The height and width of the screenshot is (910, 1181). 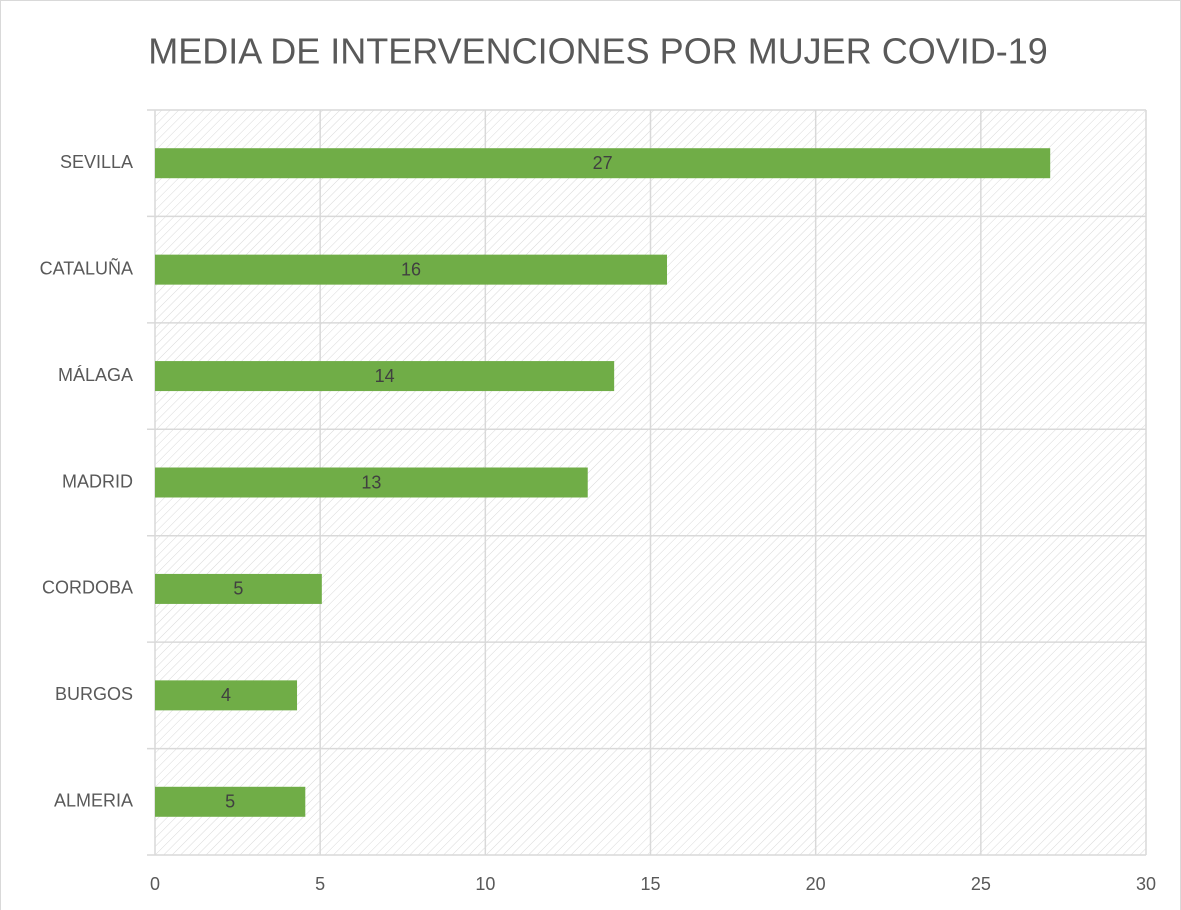 I want to click on y-tick-label: MADRID, so click(x=97, y=481).